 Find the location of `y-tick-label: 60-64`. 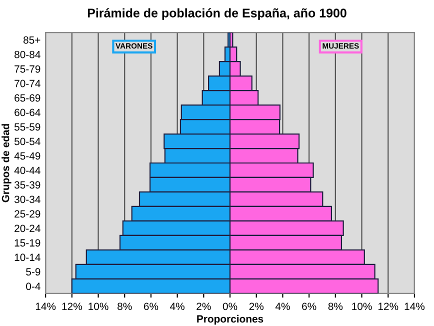

y-tick-label: 60-64 is located at coordinates (27, 112).